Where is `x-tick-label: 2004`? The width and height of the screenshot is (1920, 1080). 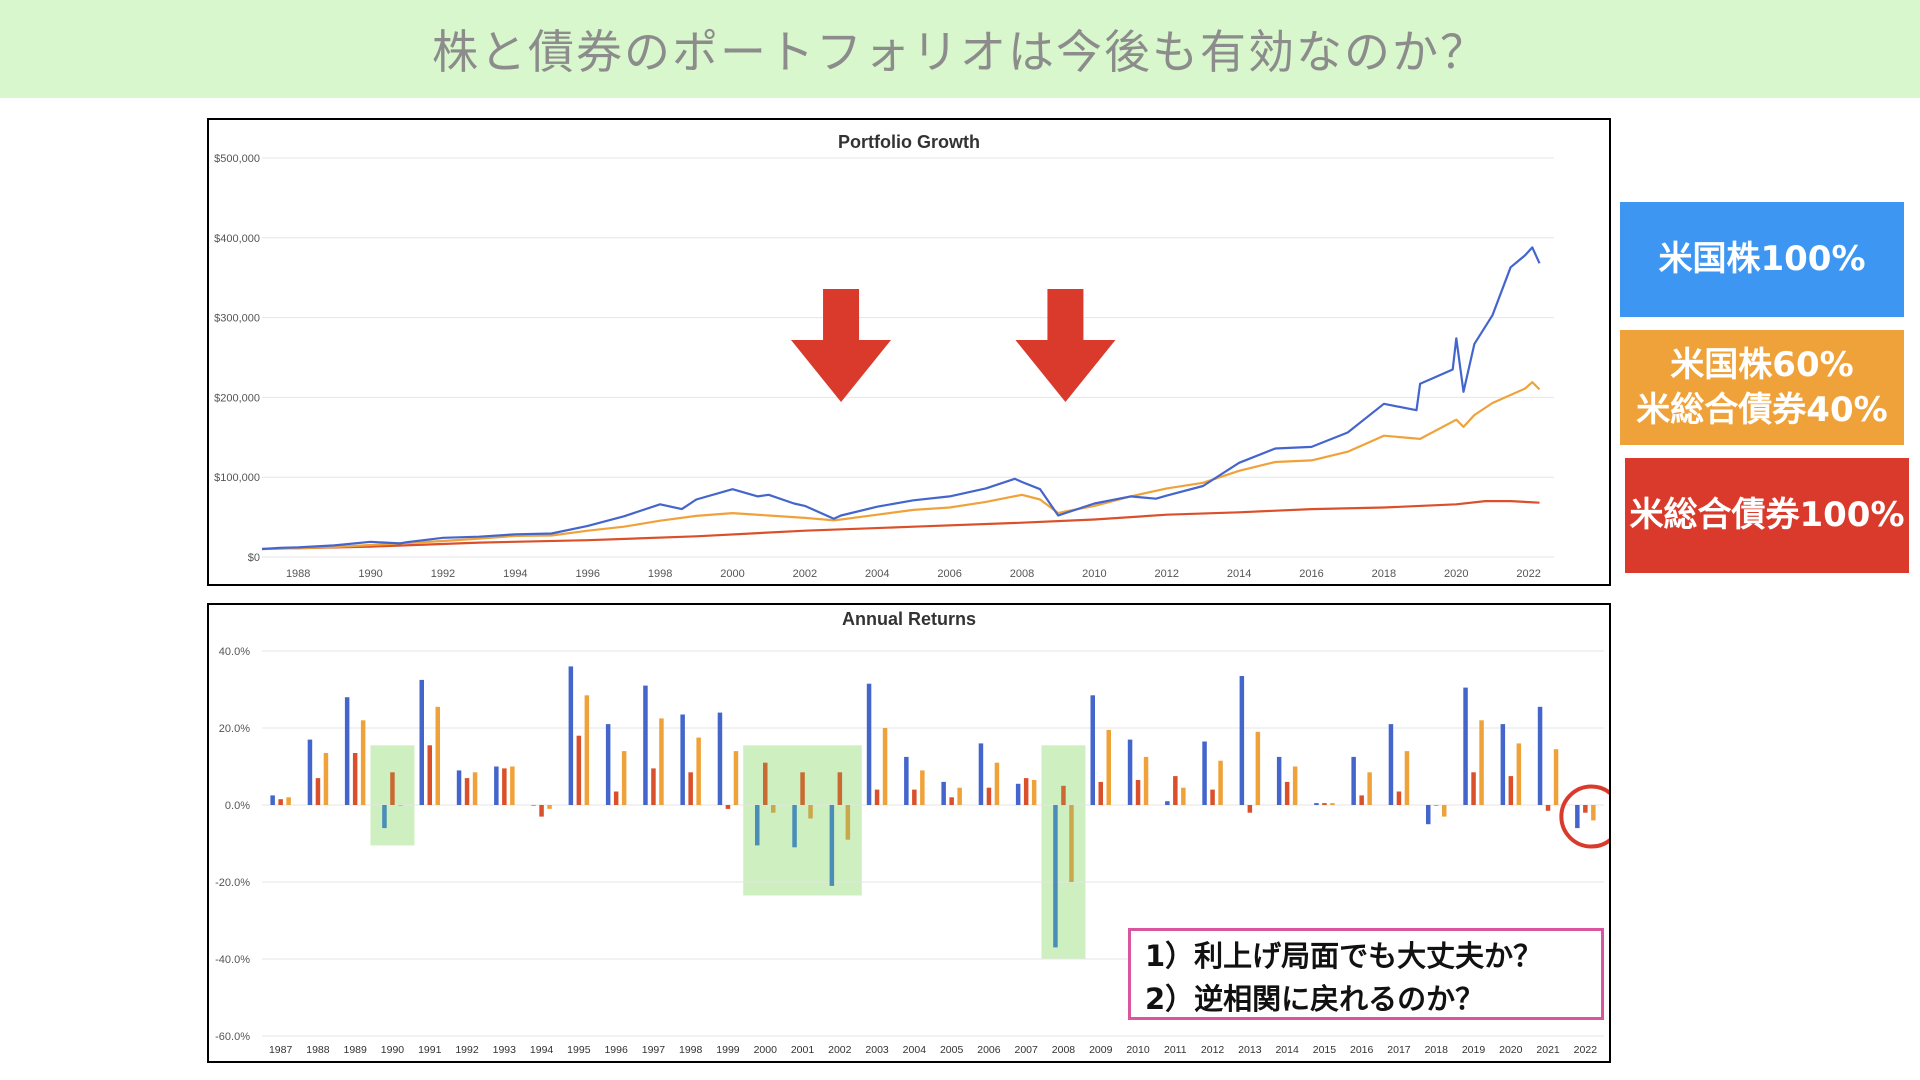 x-tick-label: 2004 is located at coordinates (915, 1050).